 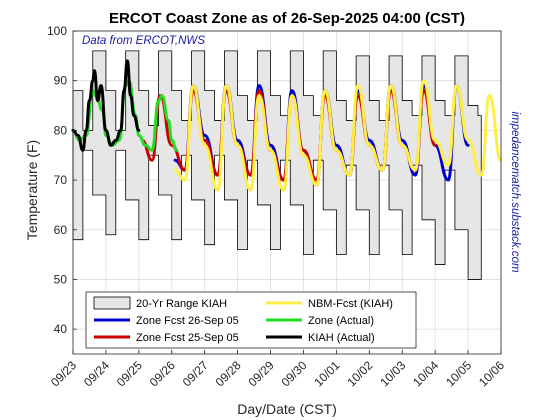 What do you see at coordinates (106, 105) in the screenshot?
I see `series-kiah-actual-line` at bounding box center [106, 105].